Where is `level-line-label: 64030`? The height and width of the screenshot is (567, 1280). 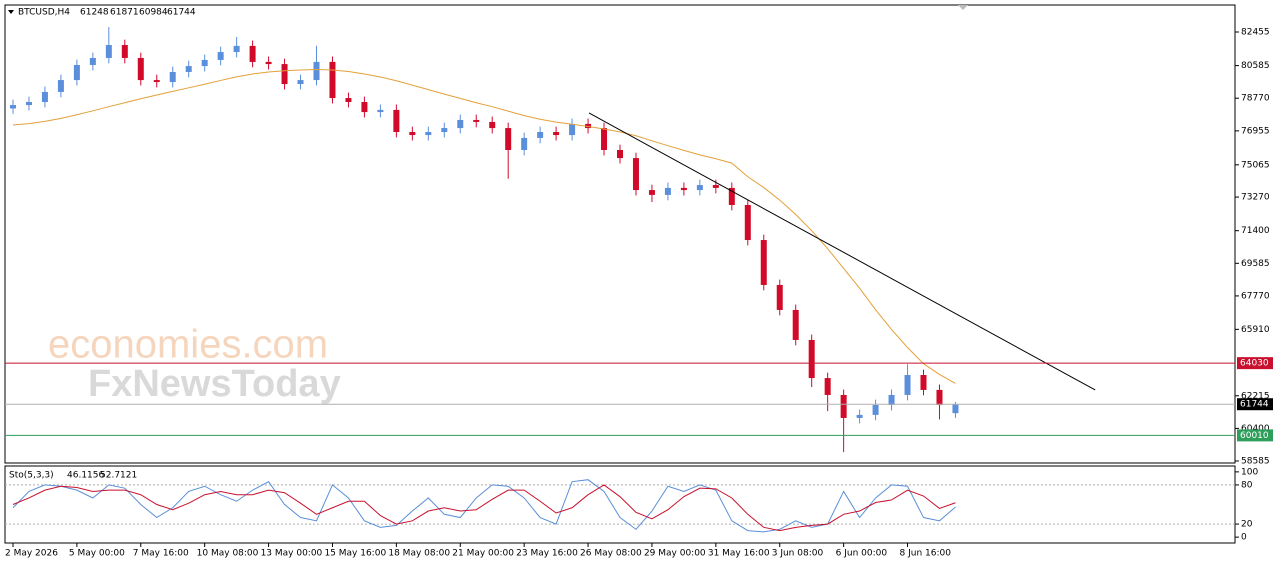 level-line-label: 64030 is located at coordinates (1254, 364).